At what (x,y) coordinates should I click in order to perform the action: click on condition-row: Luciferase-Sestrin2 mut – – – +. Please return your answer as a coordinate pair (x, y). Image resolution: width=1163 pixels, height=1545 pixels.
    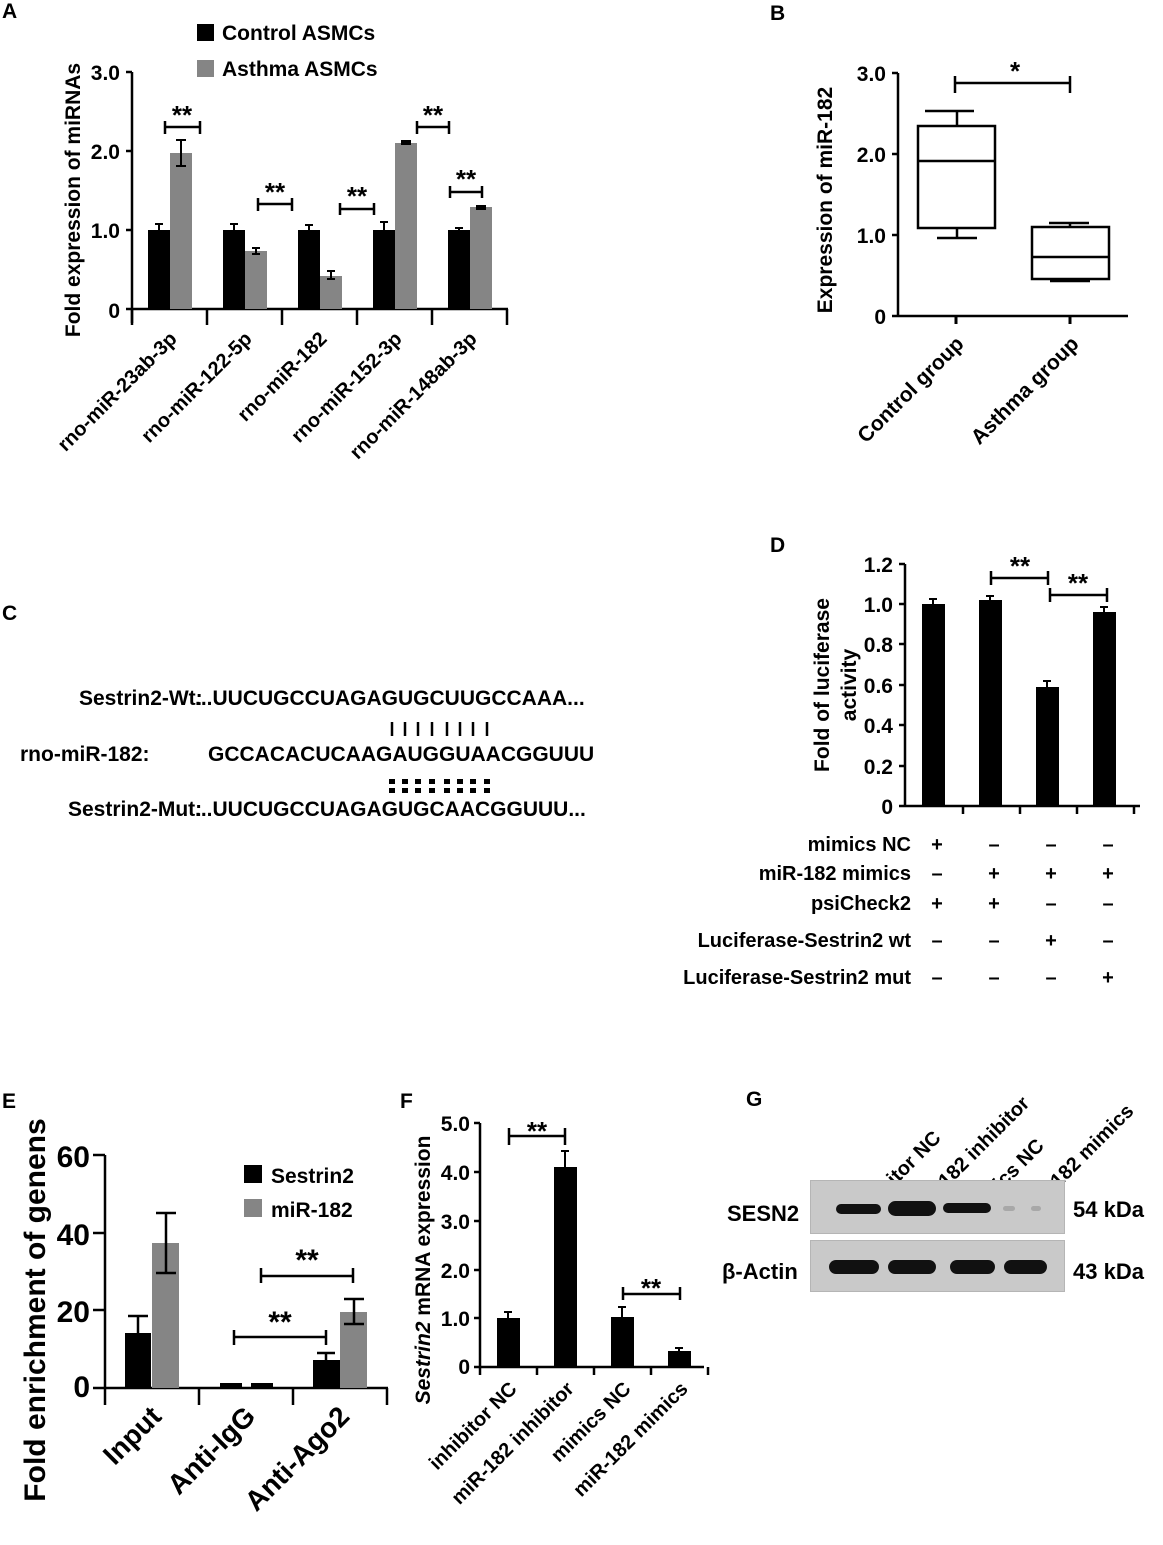
    Looking at the image, I should click on (891, 980).